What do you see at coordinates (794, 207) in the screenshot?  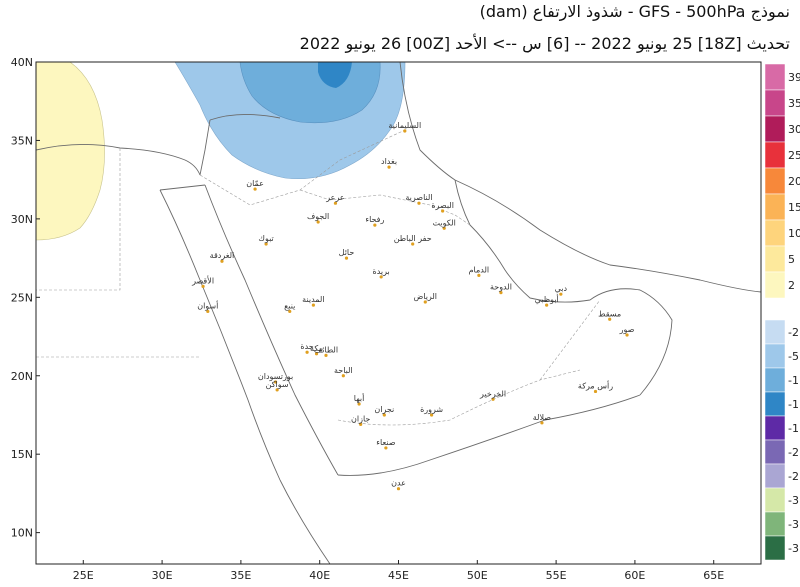 I see `colorbar-label: 15` at bounding box center [794, 207].